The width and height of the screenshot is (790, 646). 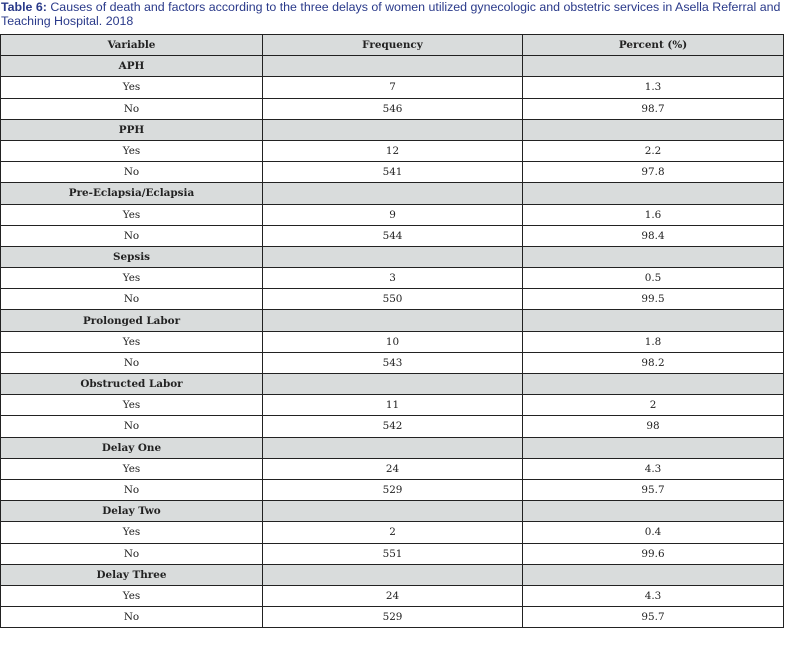 I want to click on category-row: Prolonged Labor, so click(x=392, y=320).